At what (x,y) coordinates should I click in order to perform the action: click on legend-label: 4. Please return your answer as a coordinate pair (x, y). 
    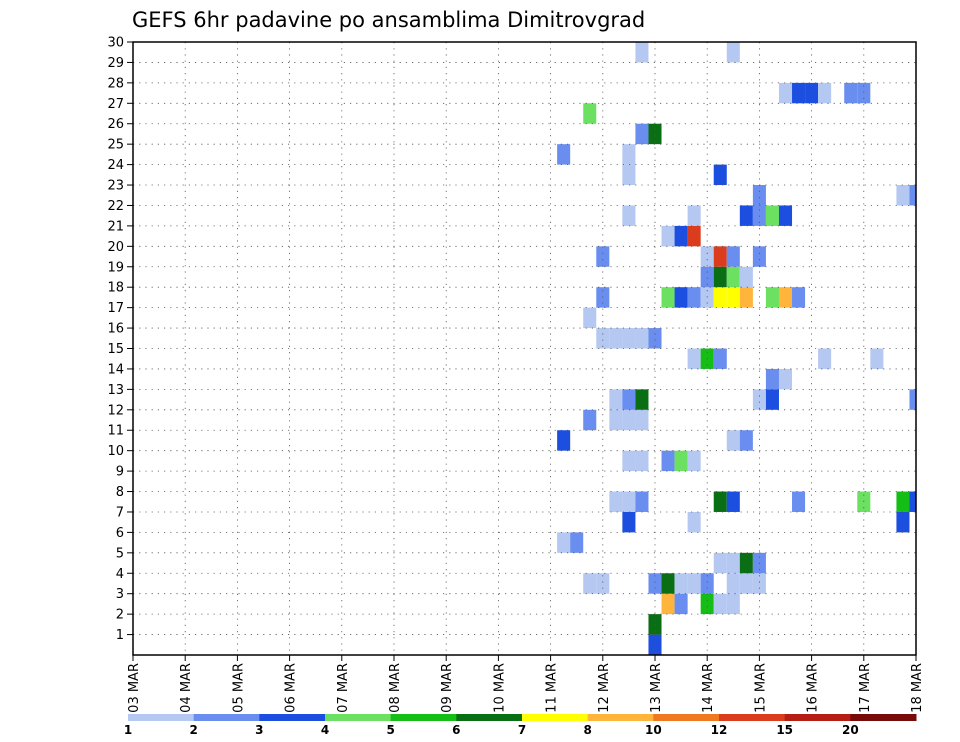
    Looking at the image, I should click on (325, 730).